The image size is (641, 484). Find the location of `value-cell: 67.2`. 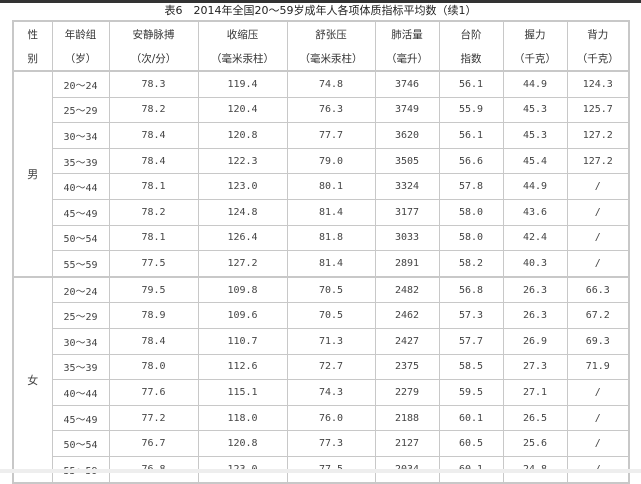

value-cell: 67.2 is located at coordinates (598, 315).